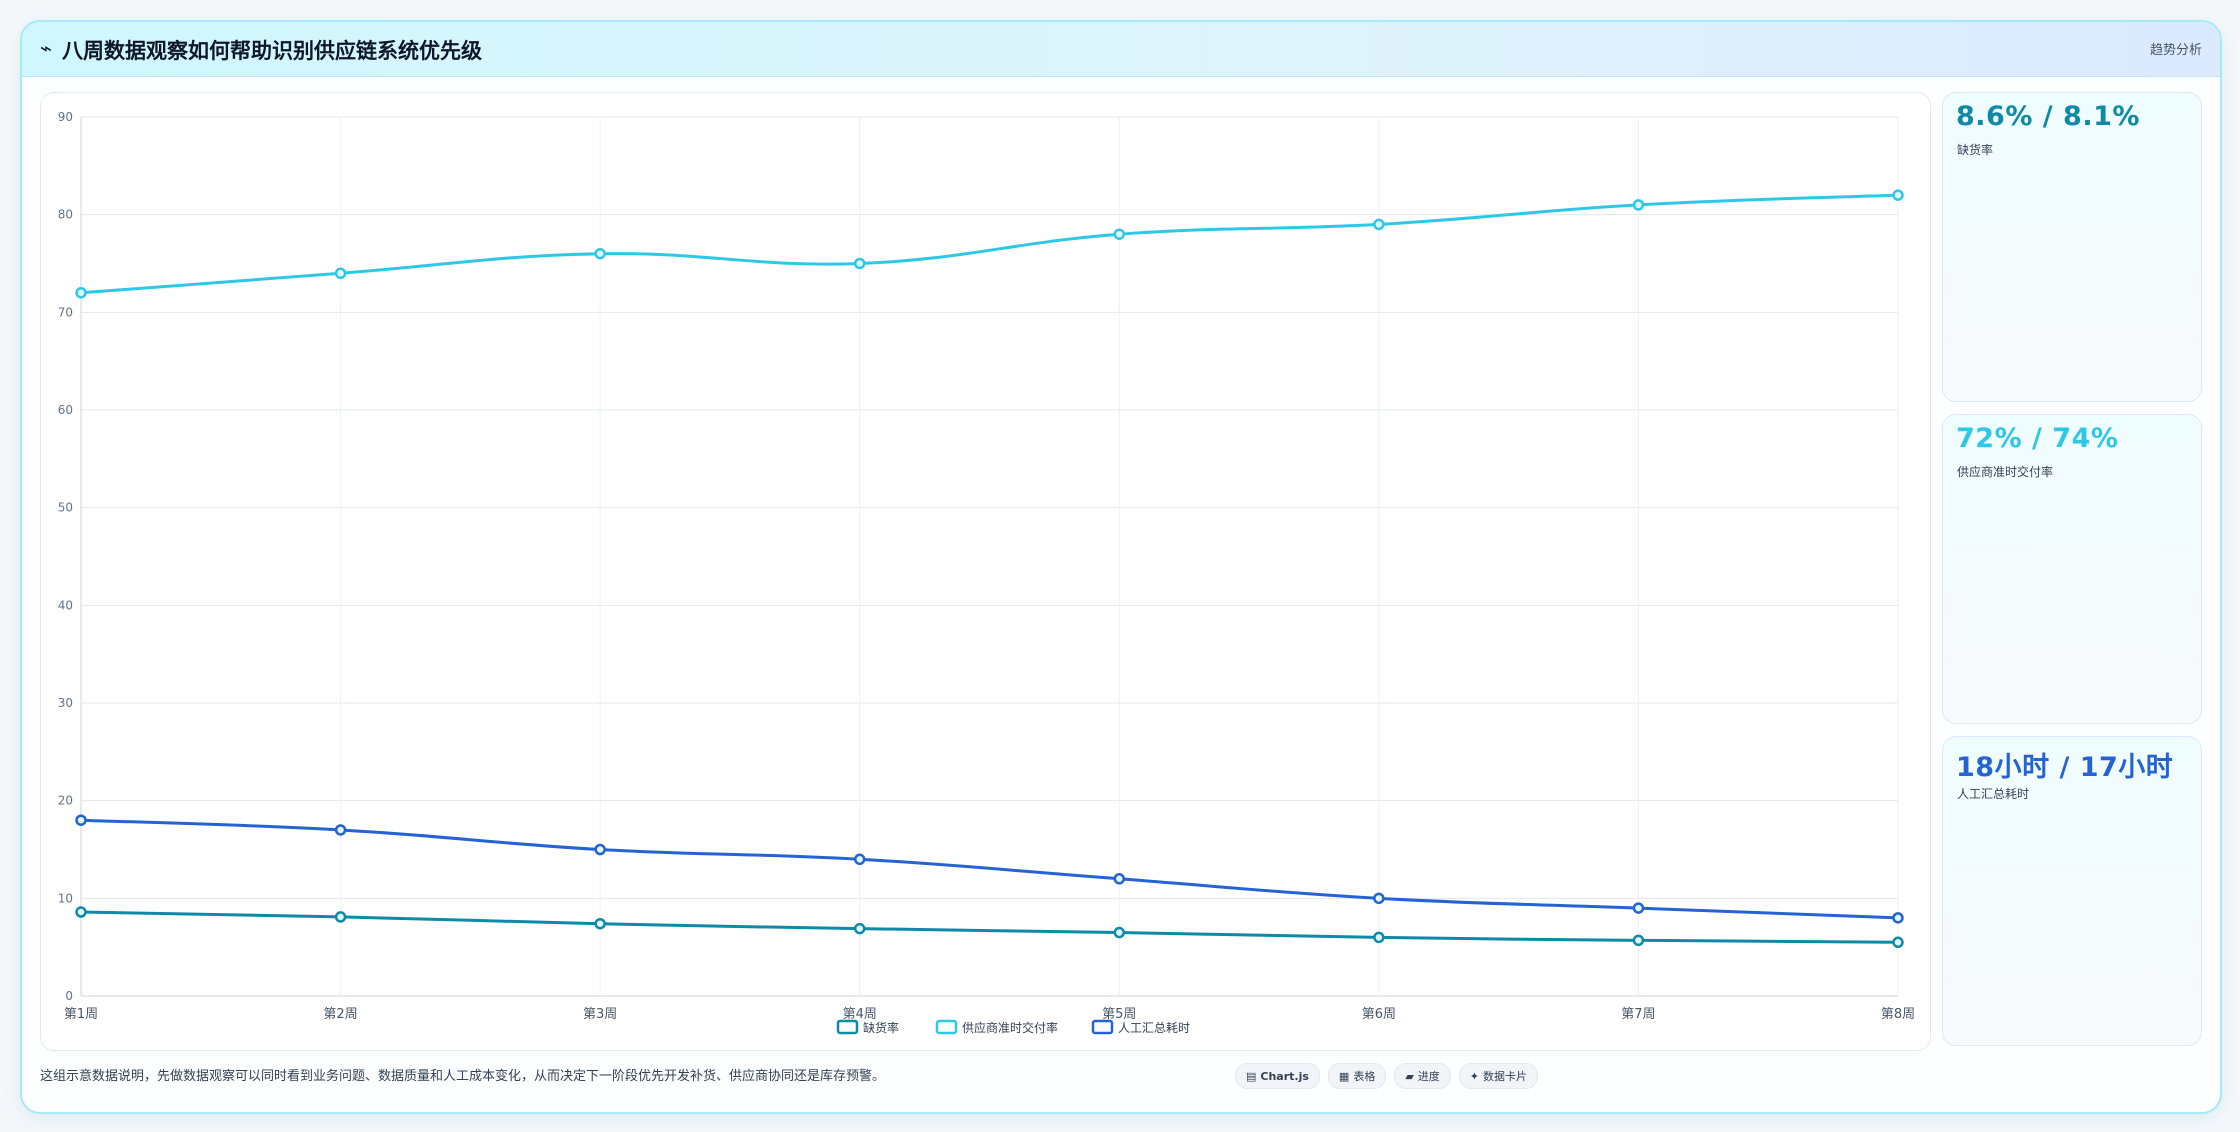  Describe the element at coordinates (2175, 50) in the screenshot. I see `analysis-tag: 趋势分析` at that location.